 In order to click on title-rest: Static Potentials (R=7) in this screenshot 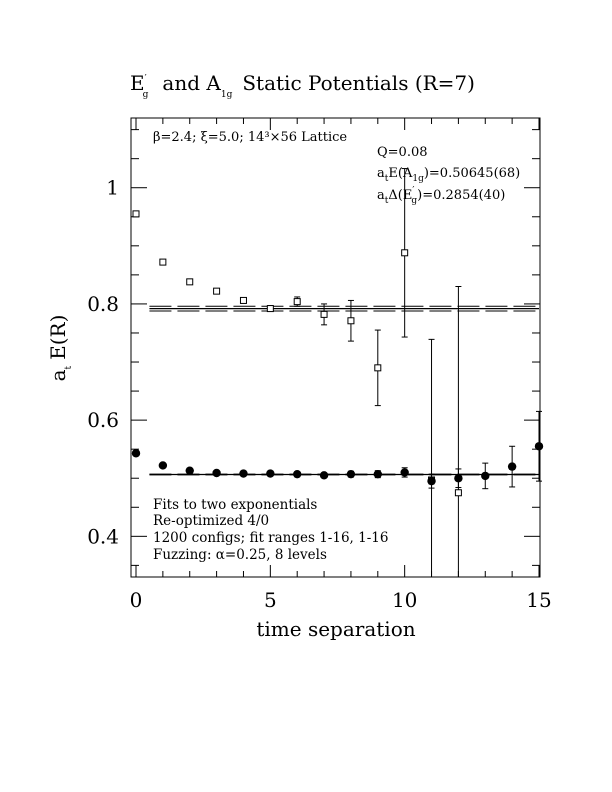, I will do `click(358, 83)`.